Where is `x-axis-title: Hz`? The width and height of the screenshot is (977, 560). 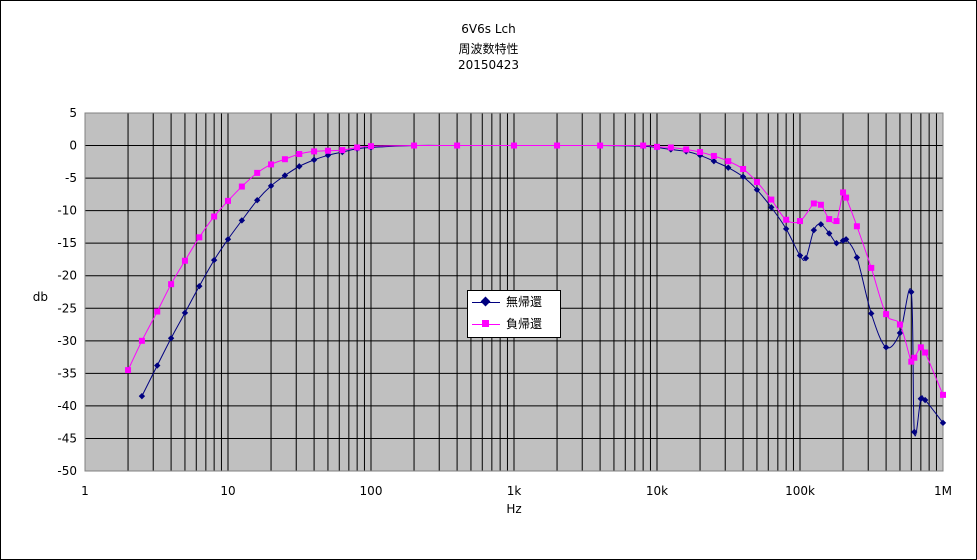 x-axis-title: Hz is located at coordinates (513, 509).